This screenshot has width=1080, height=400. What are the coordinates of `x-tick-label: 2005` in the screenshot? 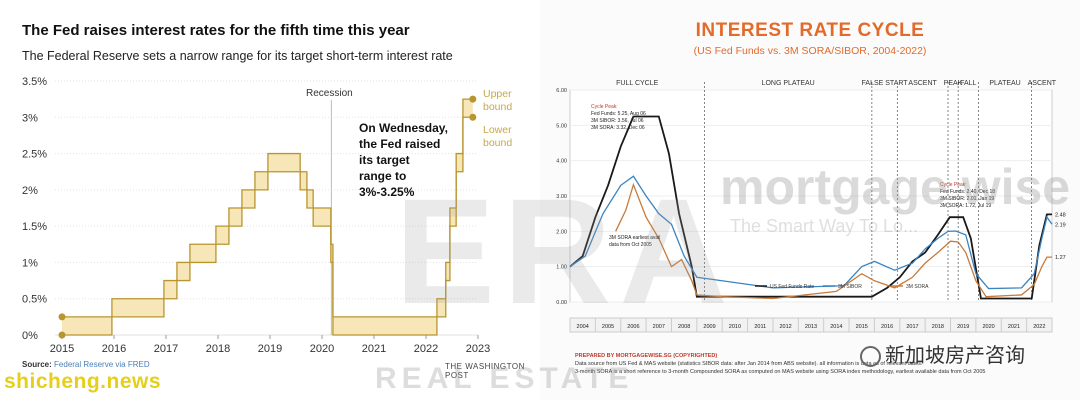 It's located at (608, 327).